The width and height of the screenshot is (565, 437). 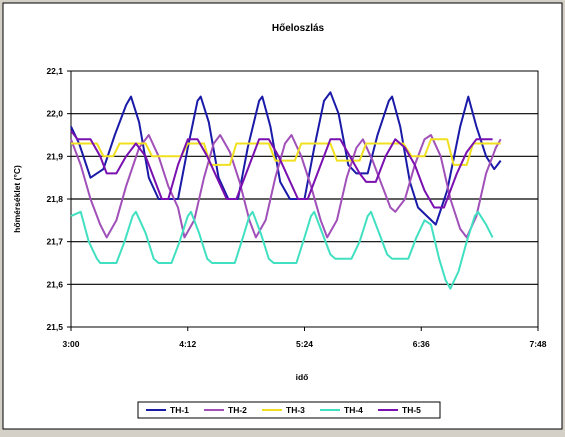 I want to click on legend-label: TH-4, so click(x=353, y=410).